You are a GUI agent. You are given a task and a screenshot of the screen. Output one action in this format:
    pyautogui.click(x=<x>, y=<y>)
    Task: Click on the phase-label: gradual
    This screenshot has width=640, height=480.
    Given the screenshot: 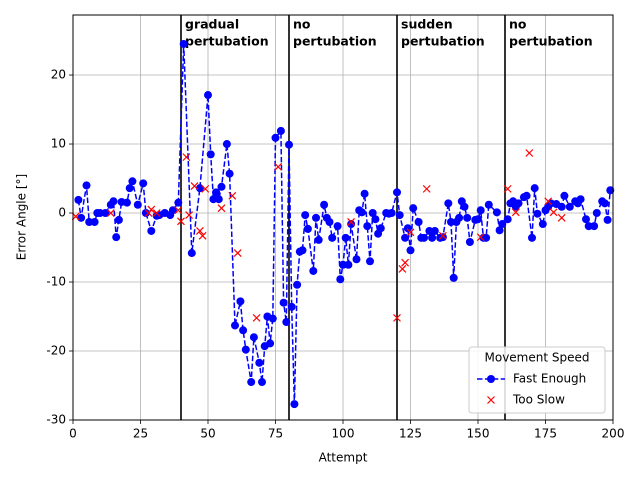 What is the action you would take?
    pyautogui.click(x=212, y=24)
    